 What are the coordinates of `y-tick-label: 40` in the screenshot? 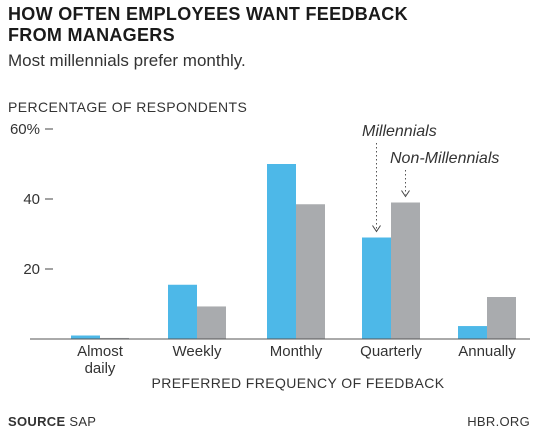 It's located at (31, 199).